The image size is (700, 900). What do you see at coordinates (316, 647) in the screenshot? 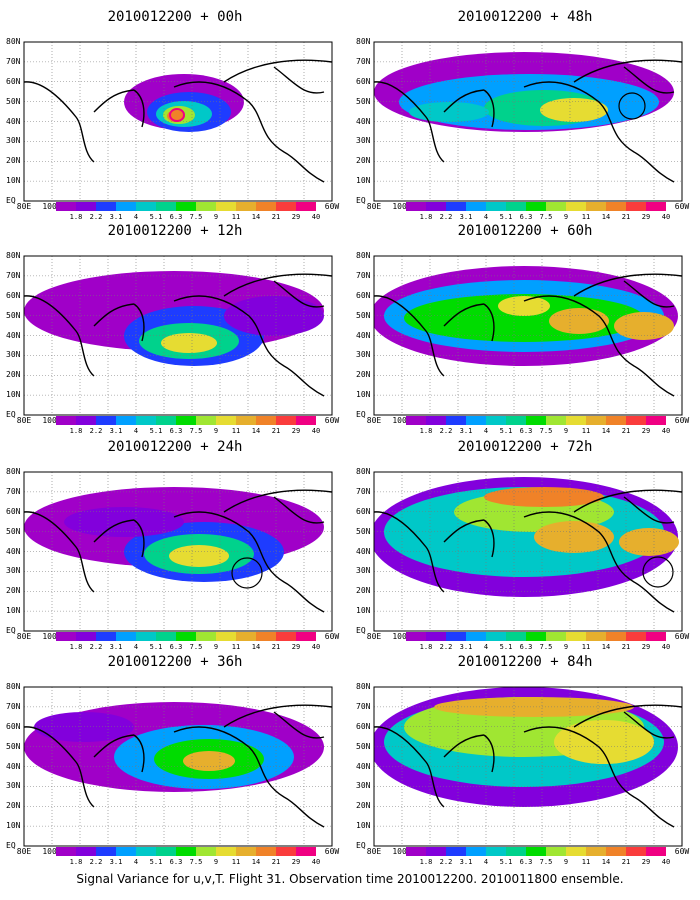
I see `colorbar-label: 40` at bounding box center [316, 647].